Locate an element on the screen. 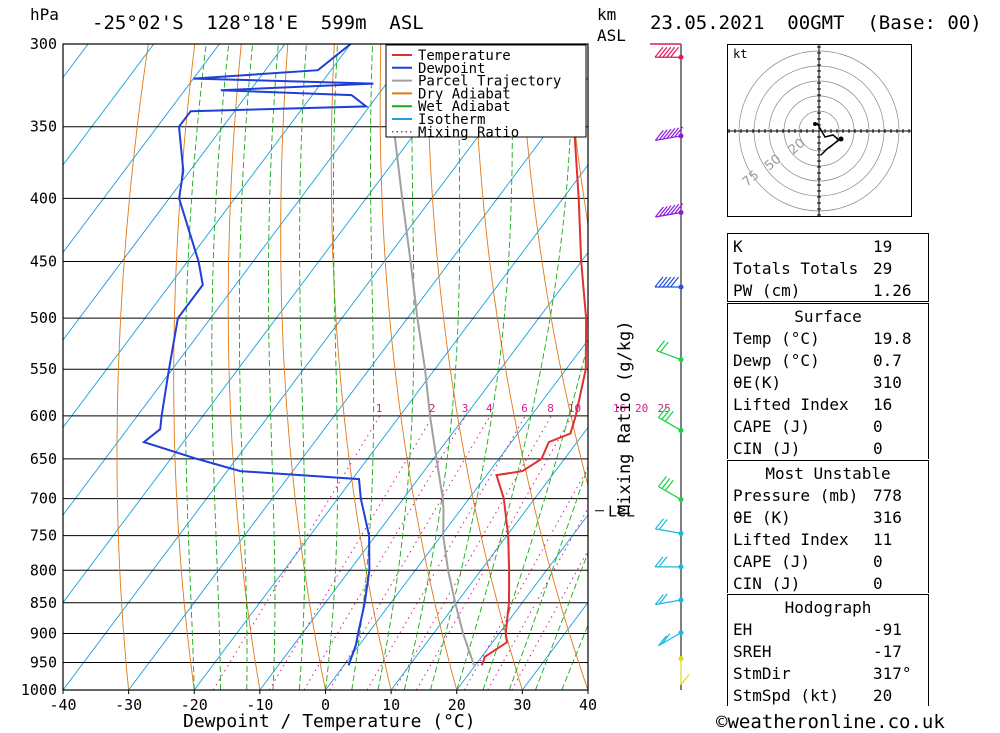  legend-entry: Temperature is located at coordinates (464, 56).